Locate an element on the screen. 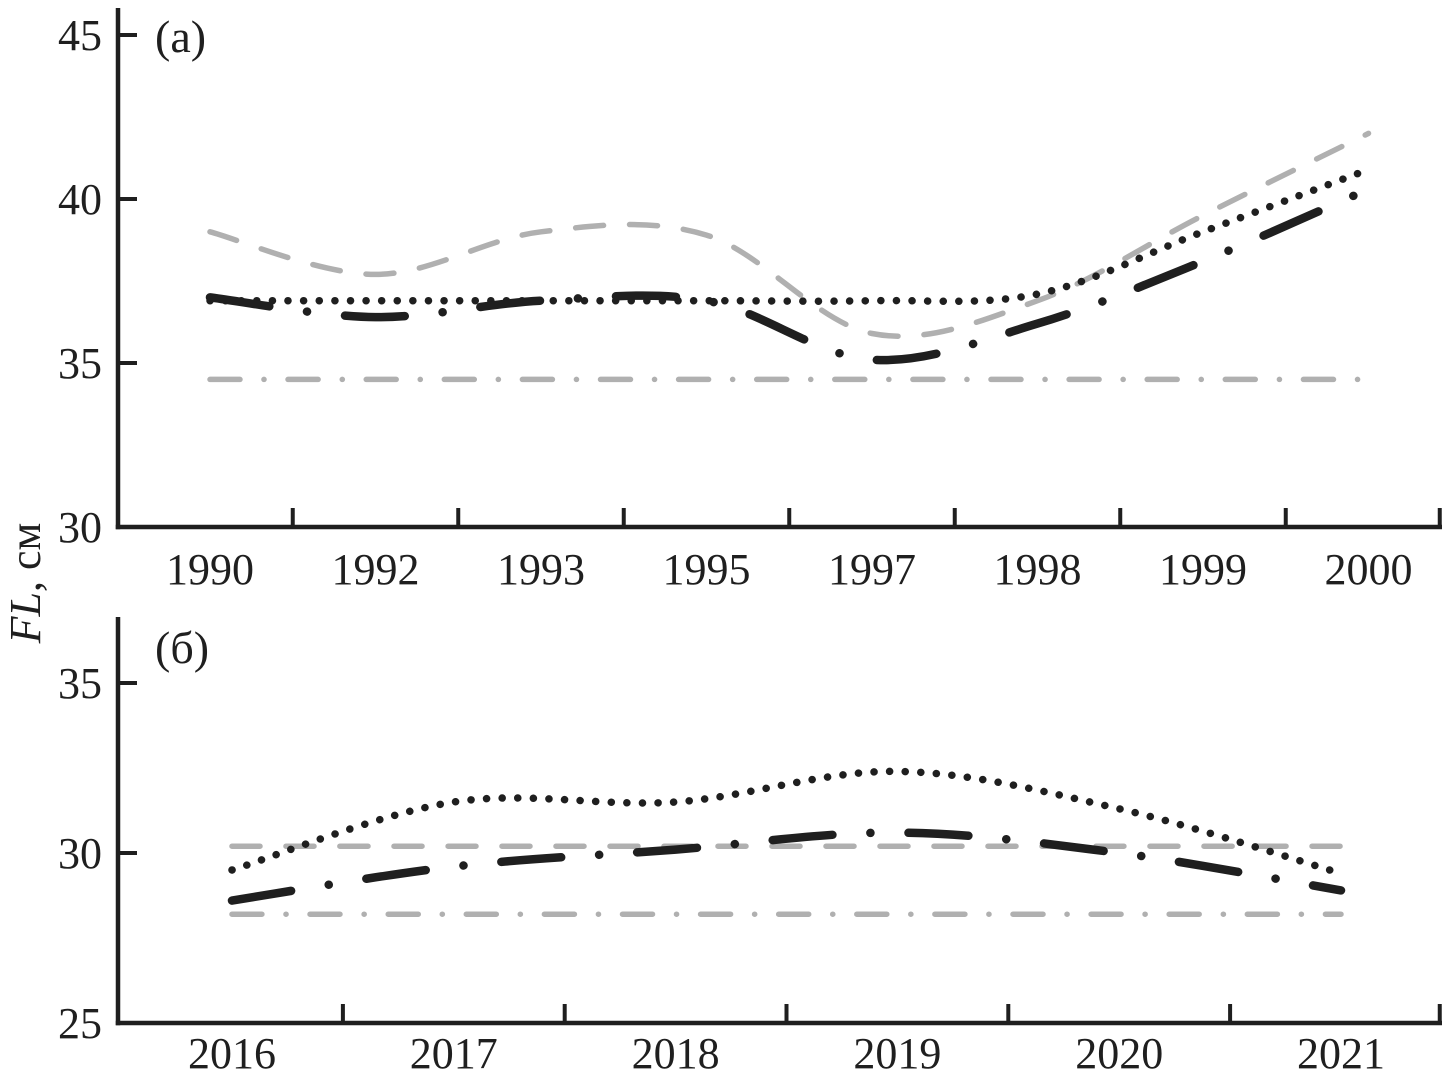 The height and width of the screenshot is (1088, 1444). x-tick-label: 1990 is located at coordinates (210, 569).